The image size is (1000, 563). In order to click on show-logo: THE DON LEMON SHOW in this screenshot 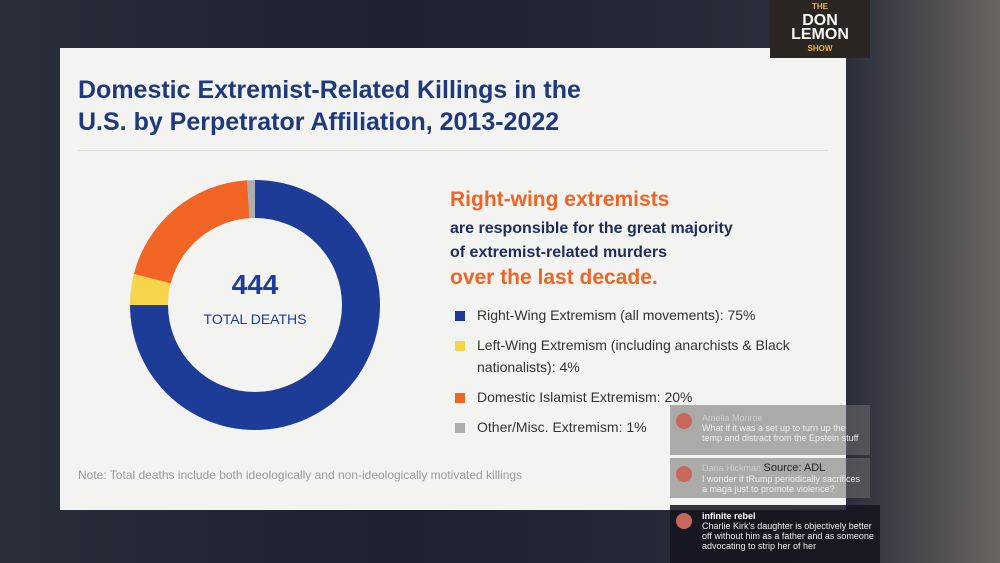, I will do `click(820, 29)`.